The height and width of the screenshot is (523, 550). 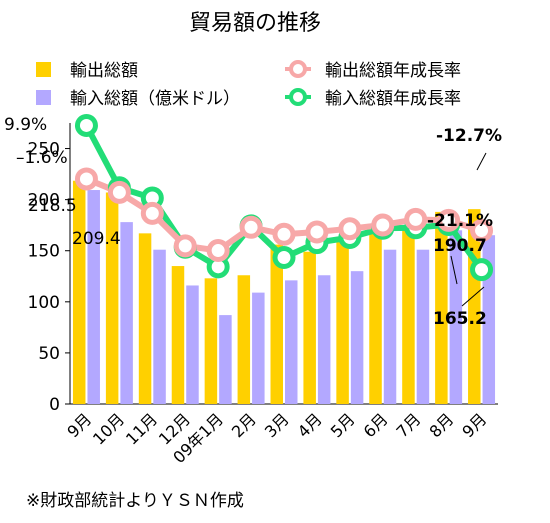 I want to click on label-import-last: 165.2, so click(x=460, y=319).